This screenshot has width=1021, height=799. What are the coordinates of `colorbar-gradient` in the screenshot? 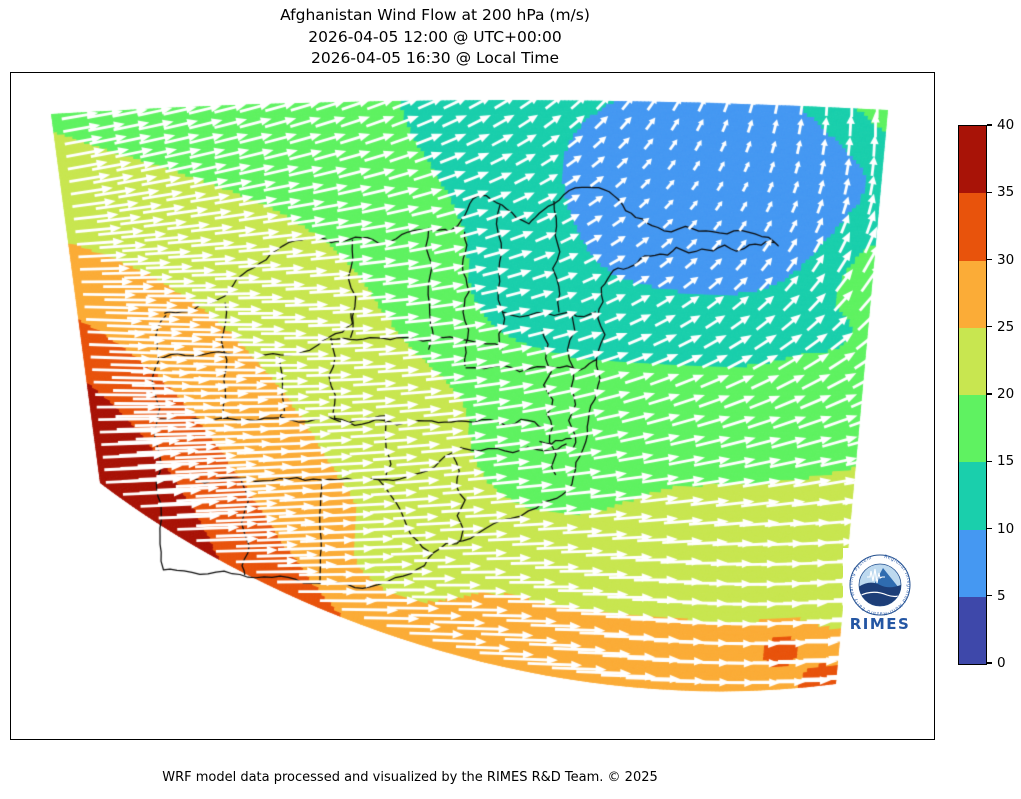 It's located at (972, 395).